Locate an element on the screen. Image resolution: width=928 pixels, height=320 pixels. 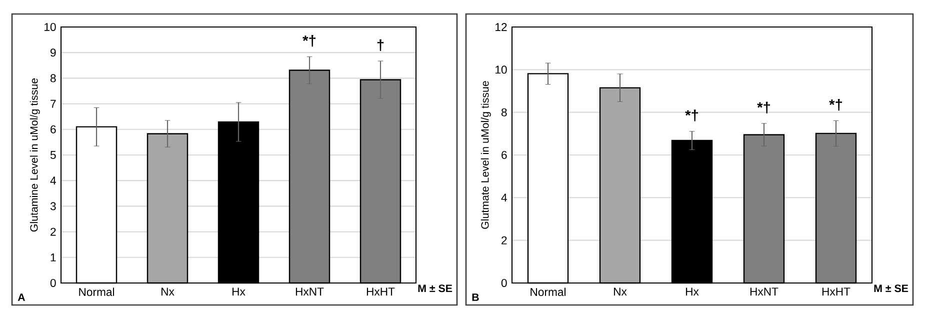
text: A is located at coordinates (22, 297).